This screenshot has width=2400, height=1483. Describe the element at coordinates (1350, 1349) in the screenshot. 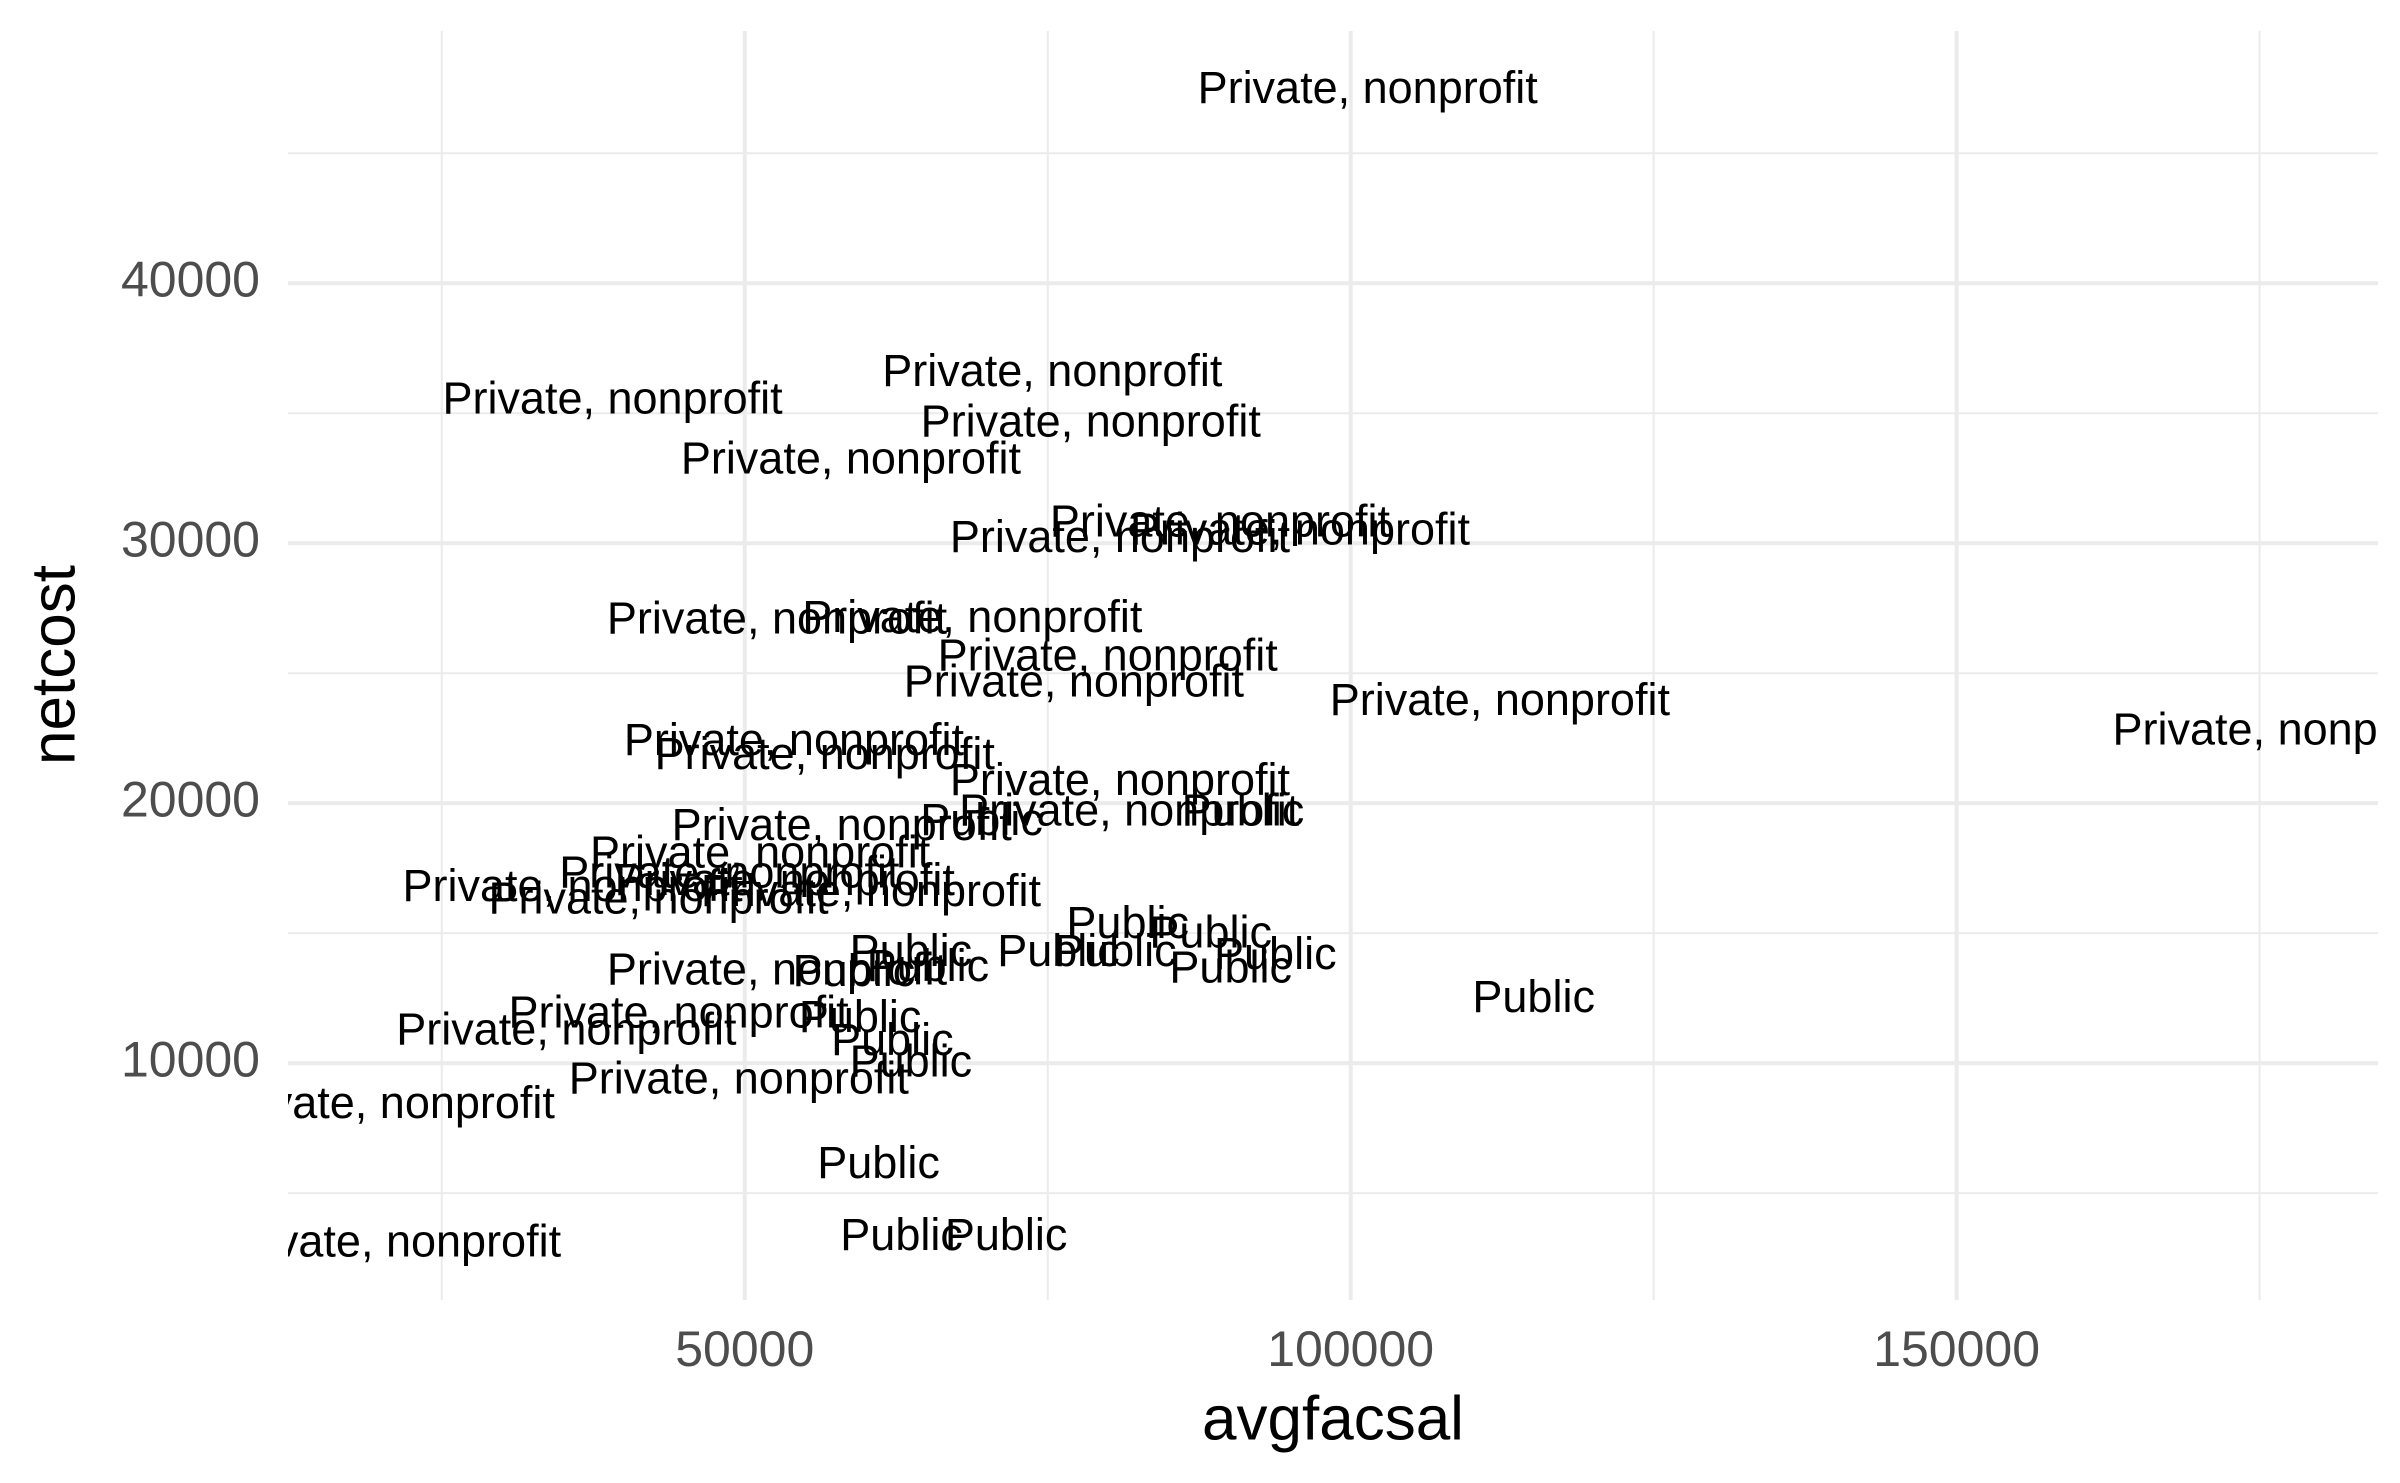

I see `x-tick-label: 100000` at that location.